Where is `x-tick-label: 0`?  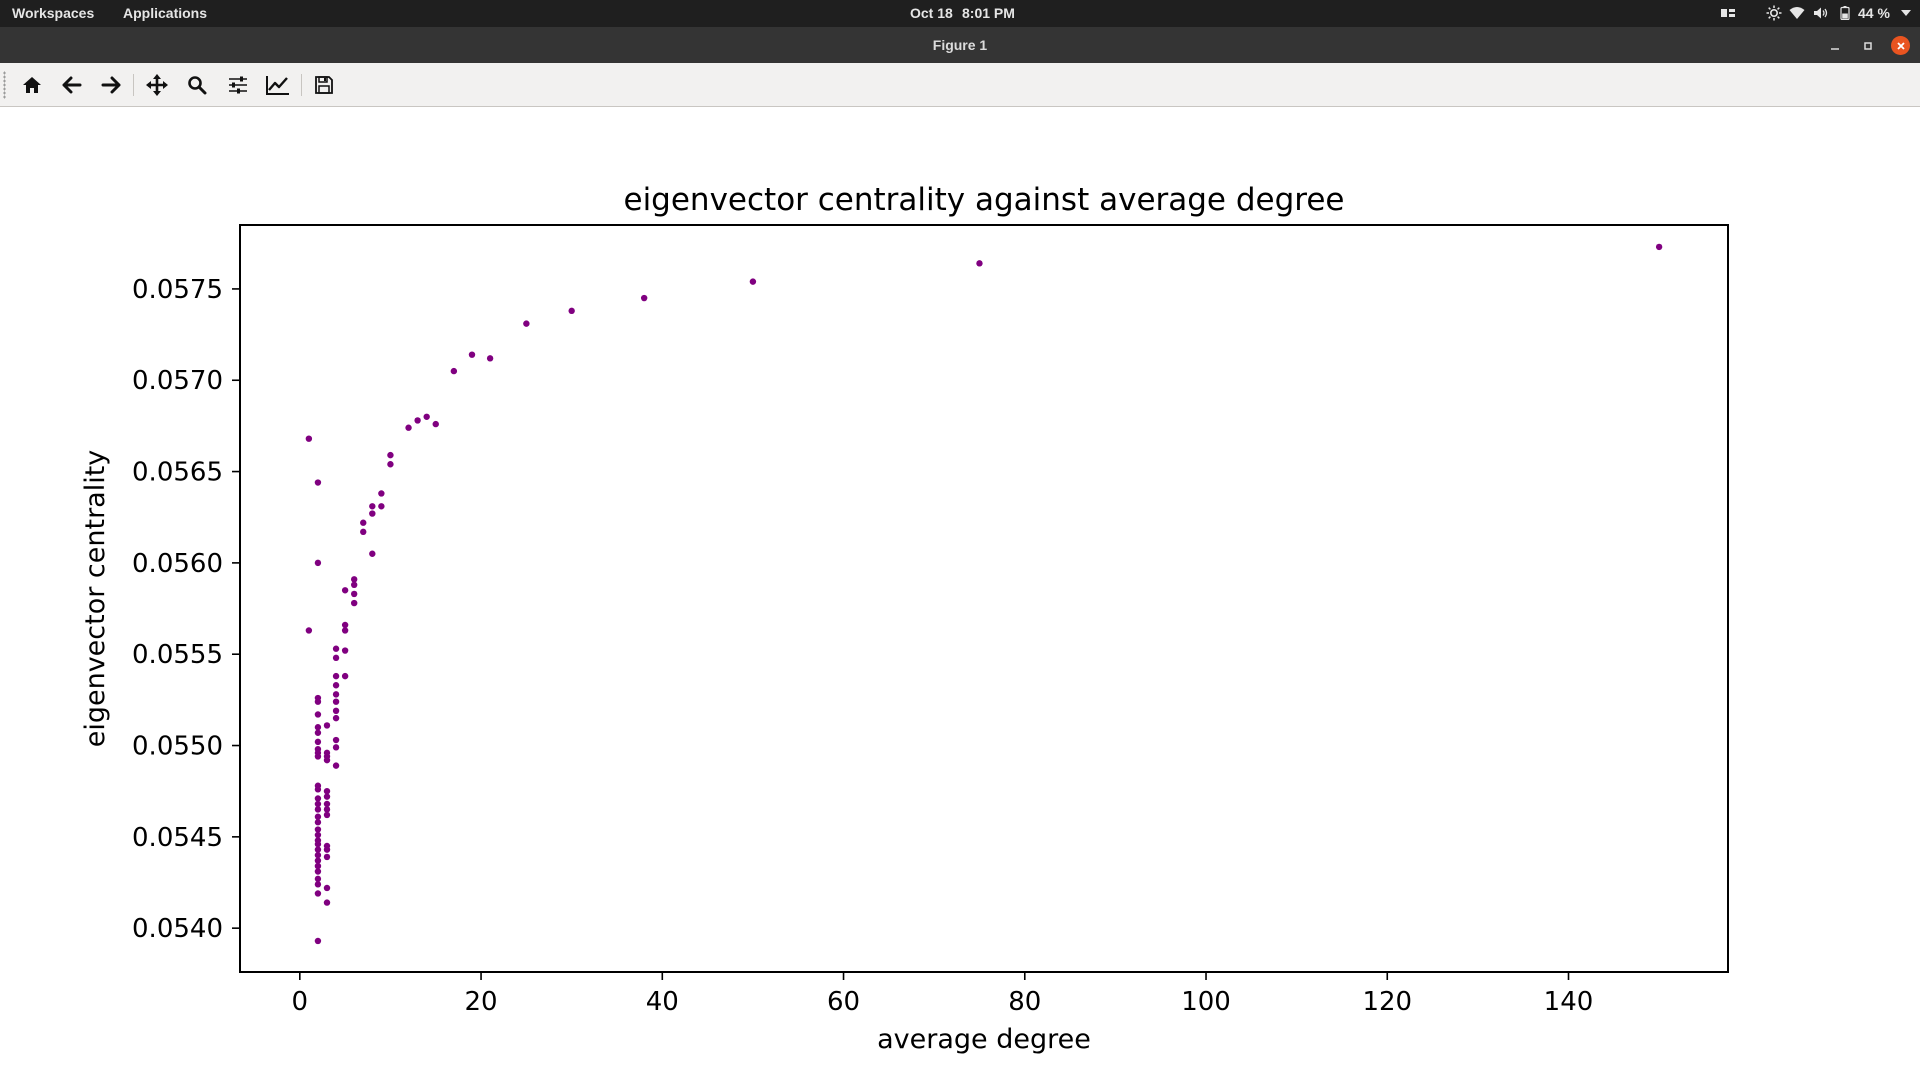 x-tick-label: 0 is located at coordinates (300, 1002).